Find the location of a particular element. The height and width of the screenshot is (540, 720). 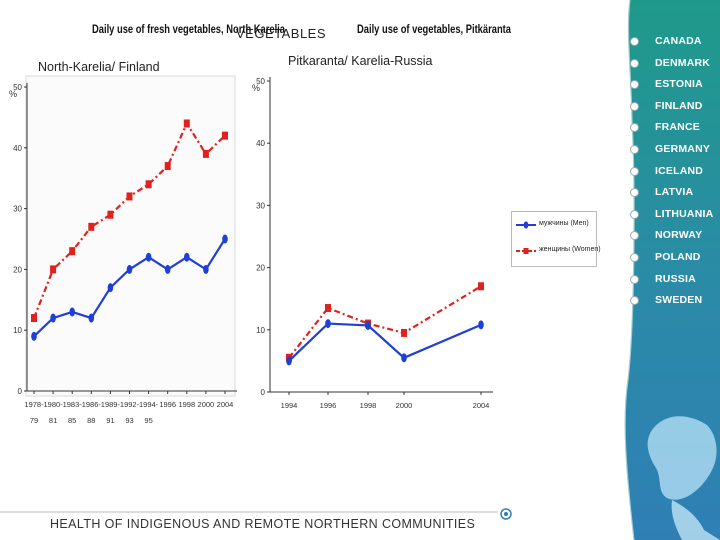

country-item-norway: NORWAY is located at coordinates (679, 235).